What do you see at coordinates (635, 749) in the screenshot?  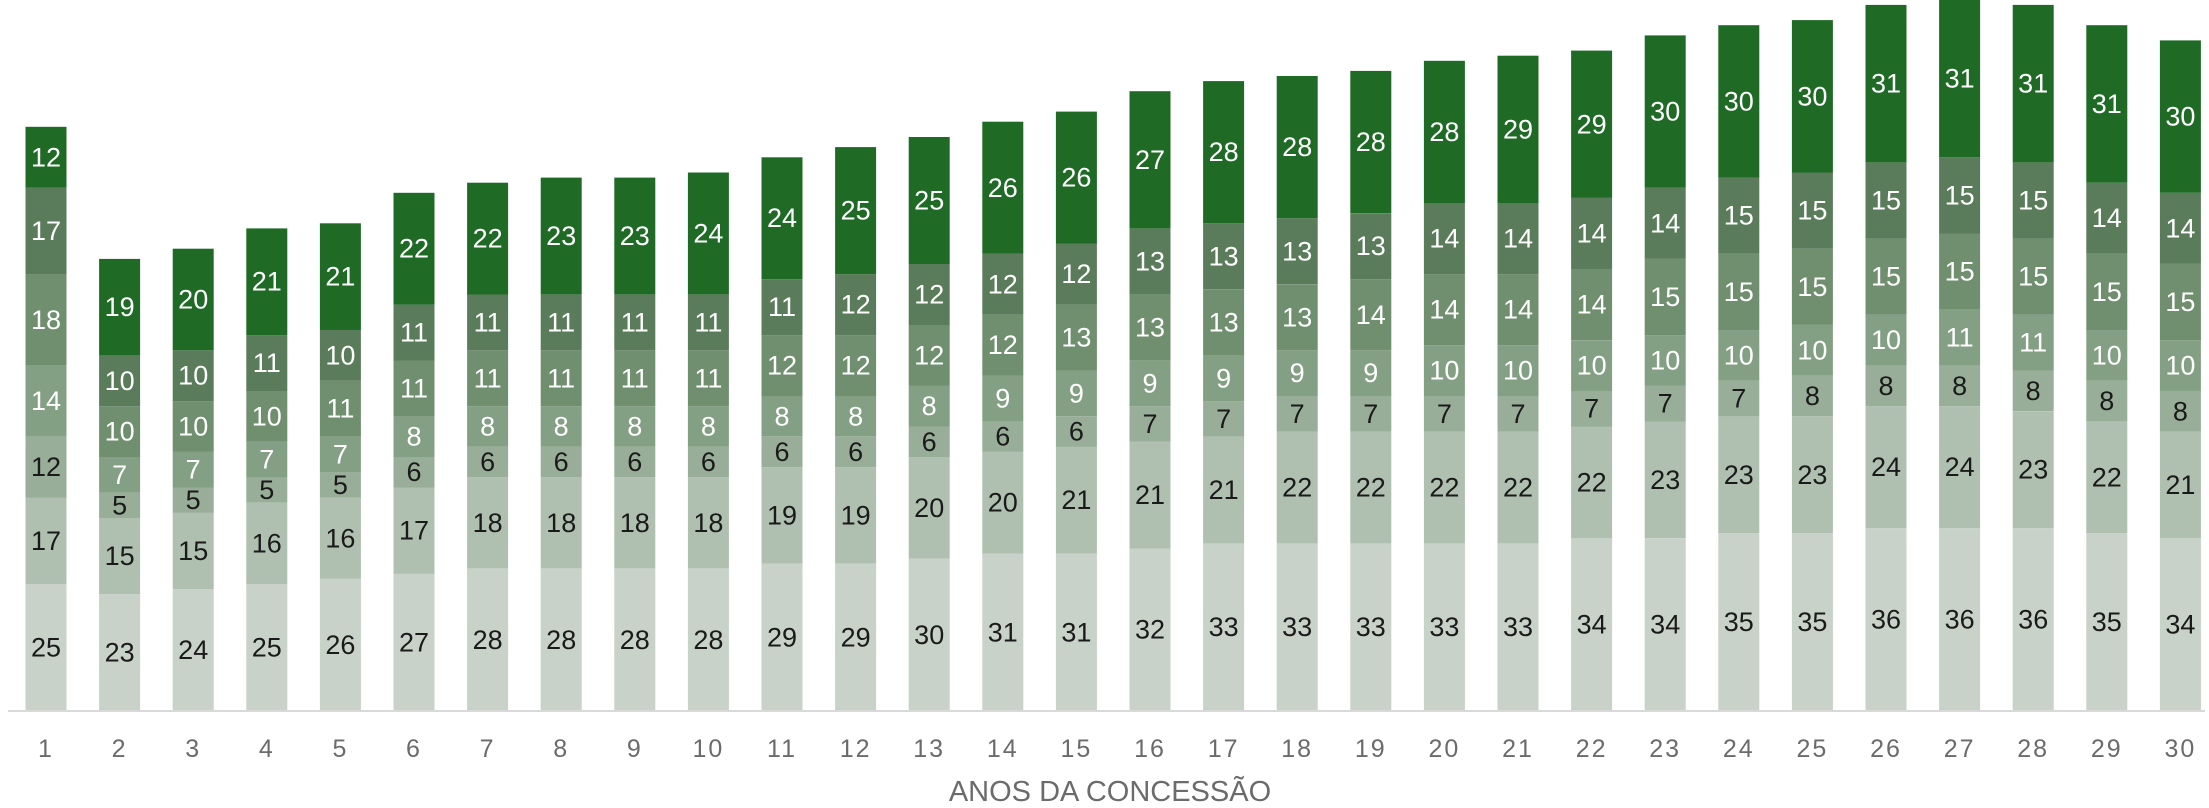 I see `x-tick-label: 9` at bounding box center [635, 749].